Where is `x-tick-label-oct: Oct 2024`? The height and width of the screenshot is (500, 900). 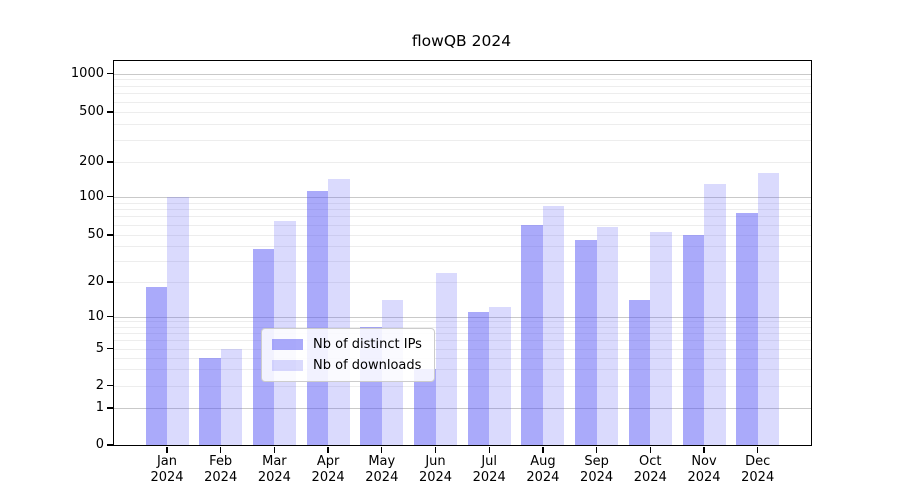
x-tick-label-oct: Oct 2024 is located at coordinates (650, 470).